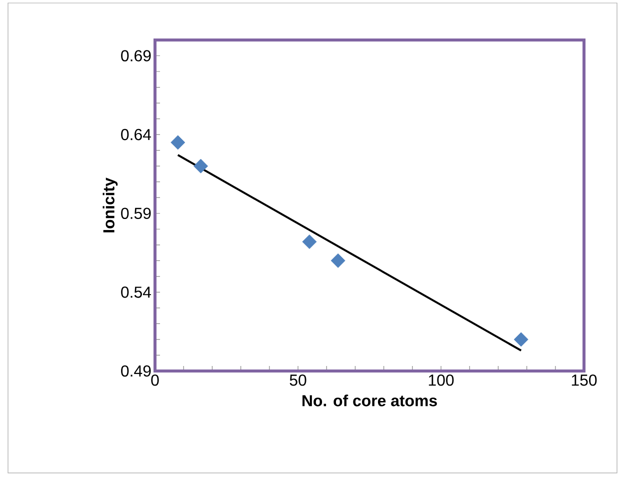  Describe the element at coordinates (441, 380) in the screenshot. I see `x-tick-label: 100` at that location.